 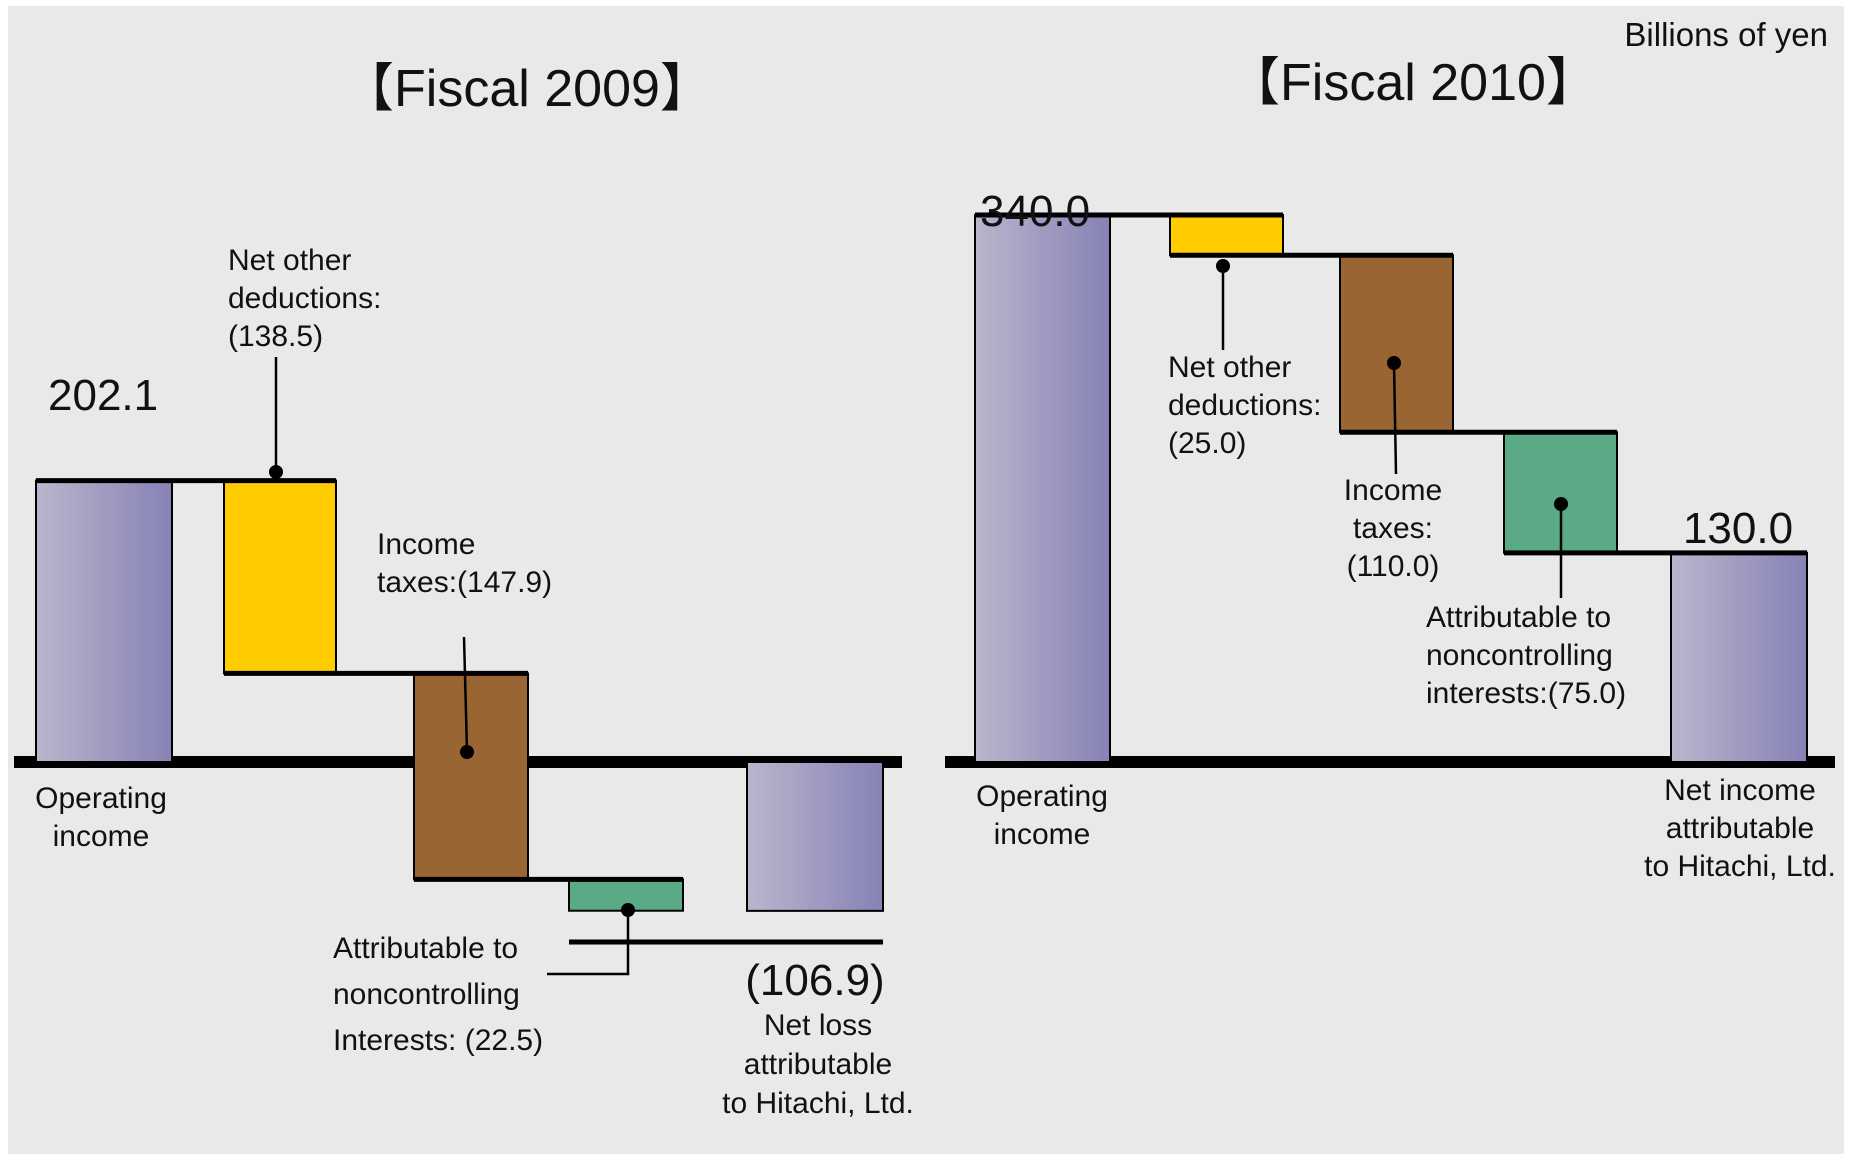 What do you see at coordinates (1207, 443) in the screenshot?
I see `label-net-other-deductions-2010-line-3: (25.0)` at bounding box center [1207, 443].